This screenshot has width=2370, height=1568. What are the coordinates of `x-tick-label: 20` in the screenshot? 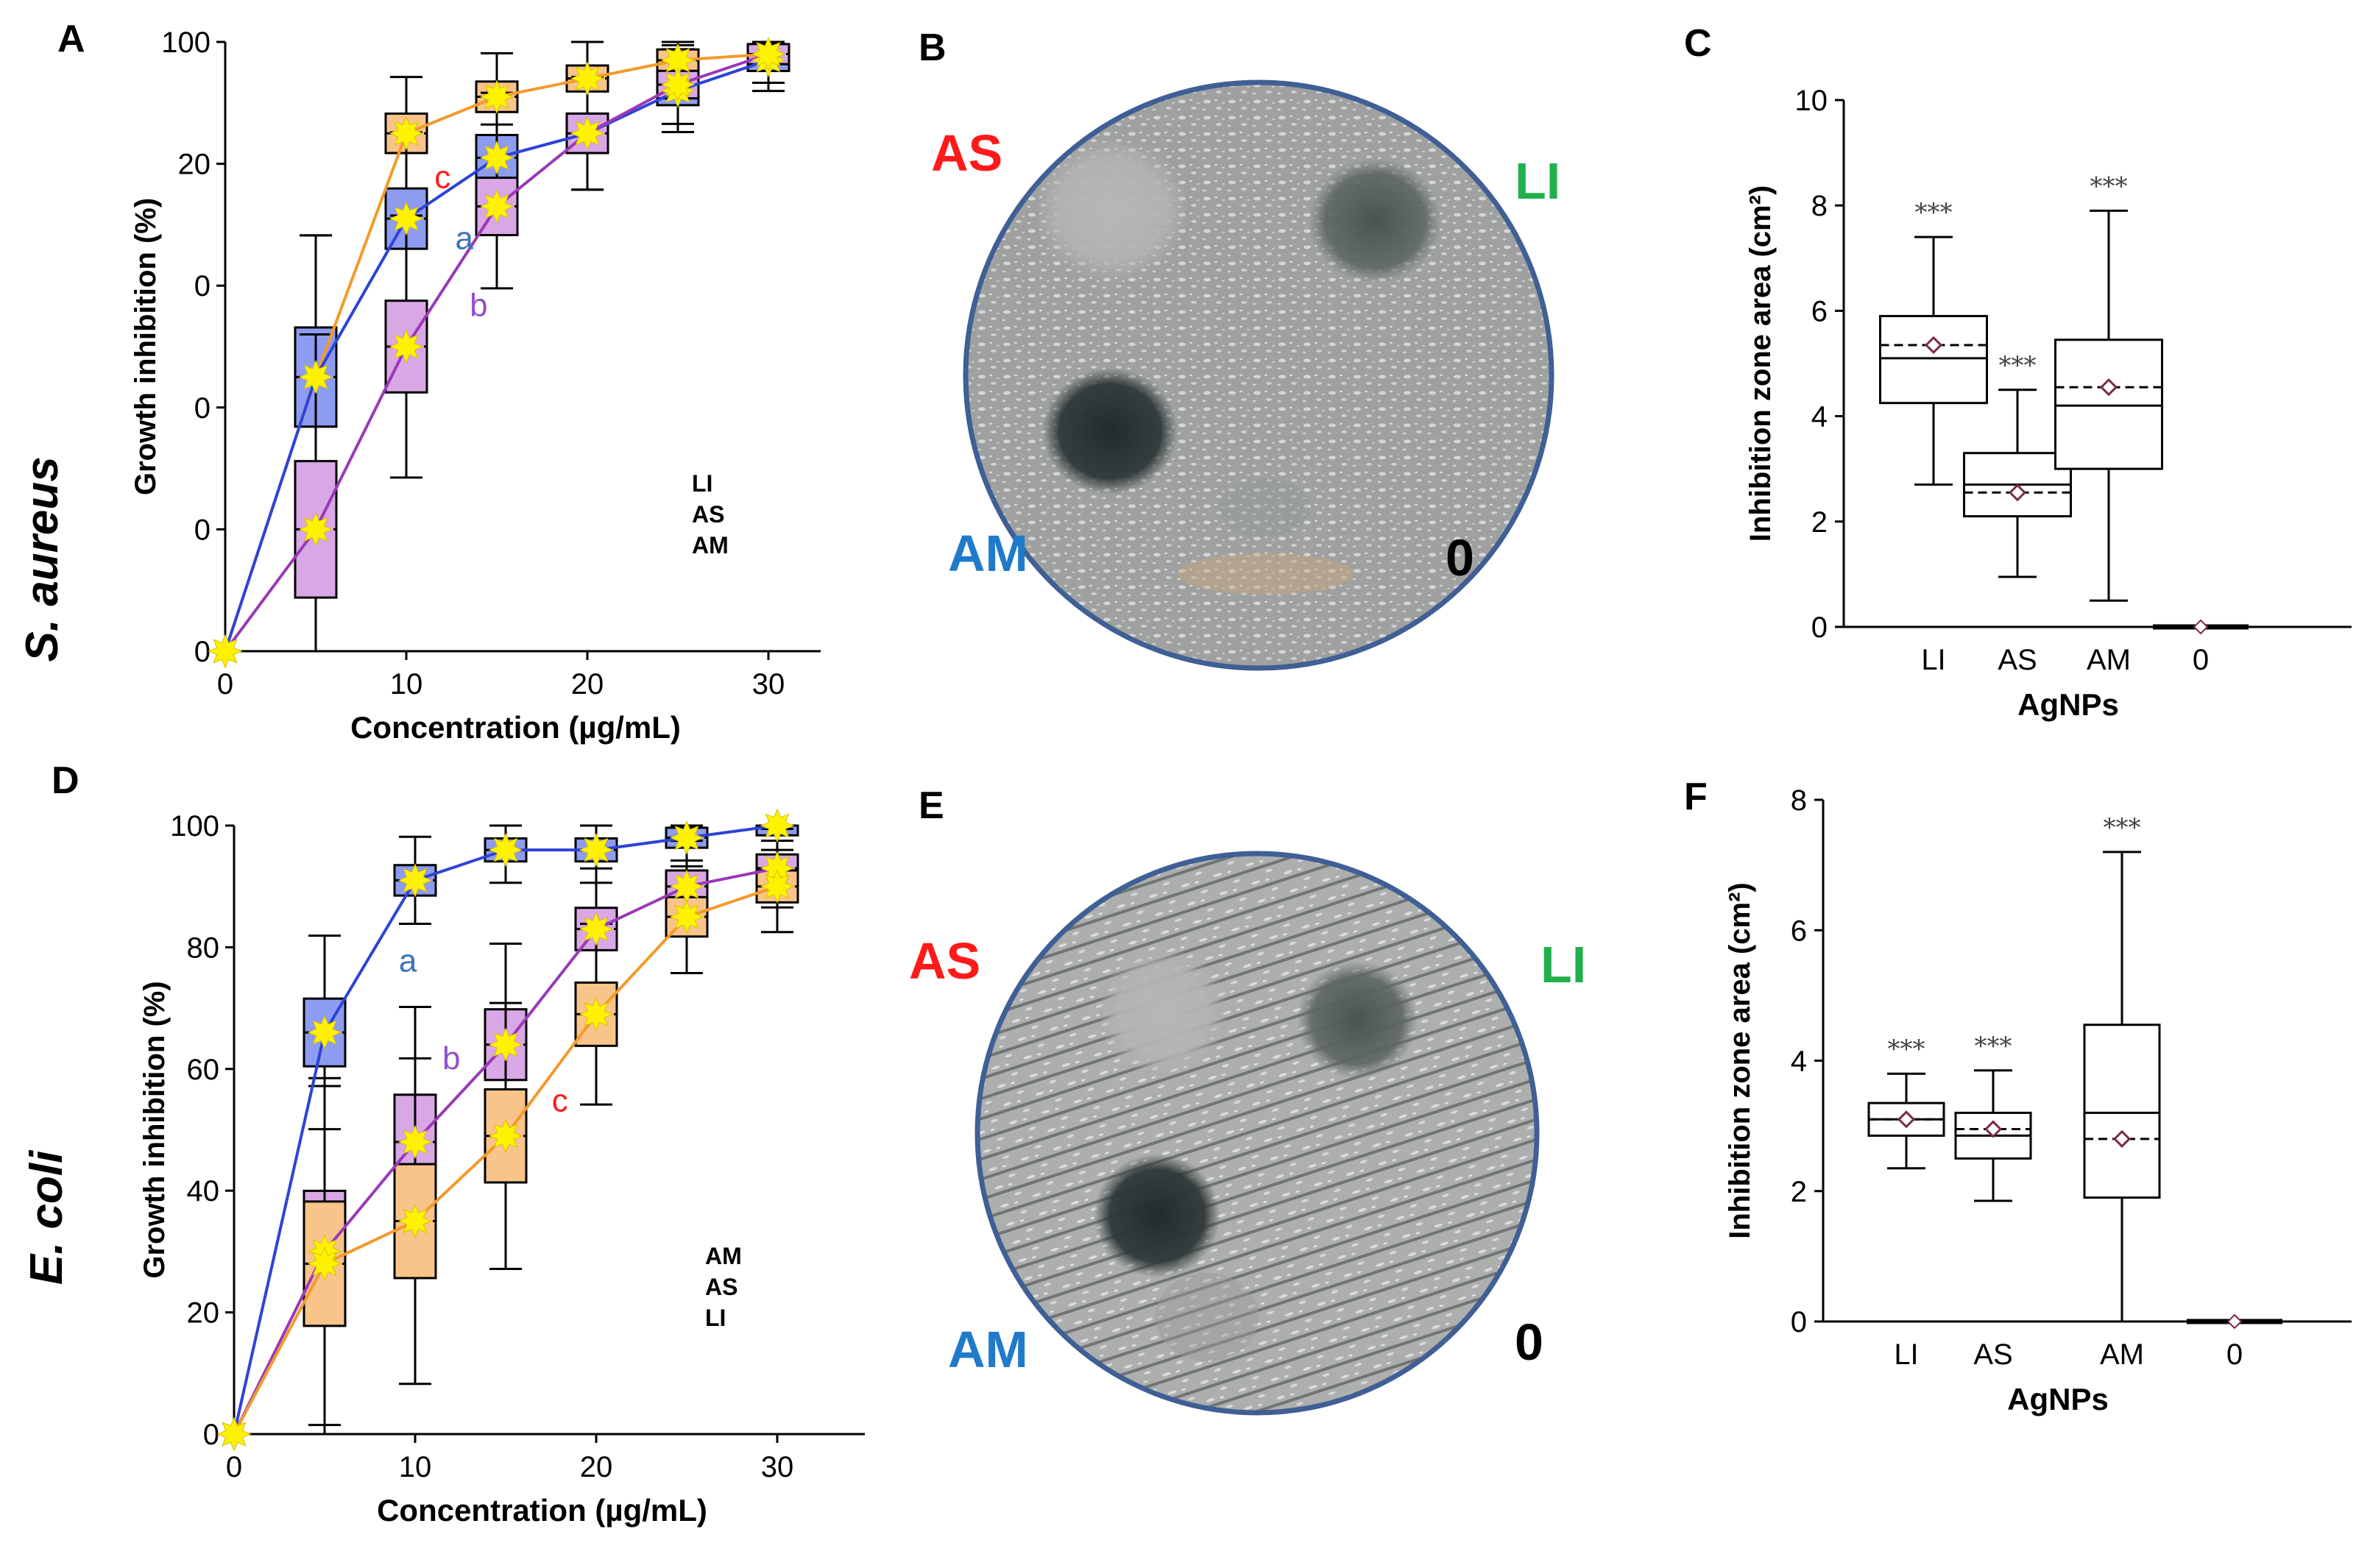 It's located at (587, 684).